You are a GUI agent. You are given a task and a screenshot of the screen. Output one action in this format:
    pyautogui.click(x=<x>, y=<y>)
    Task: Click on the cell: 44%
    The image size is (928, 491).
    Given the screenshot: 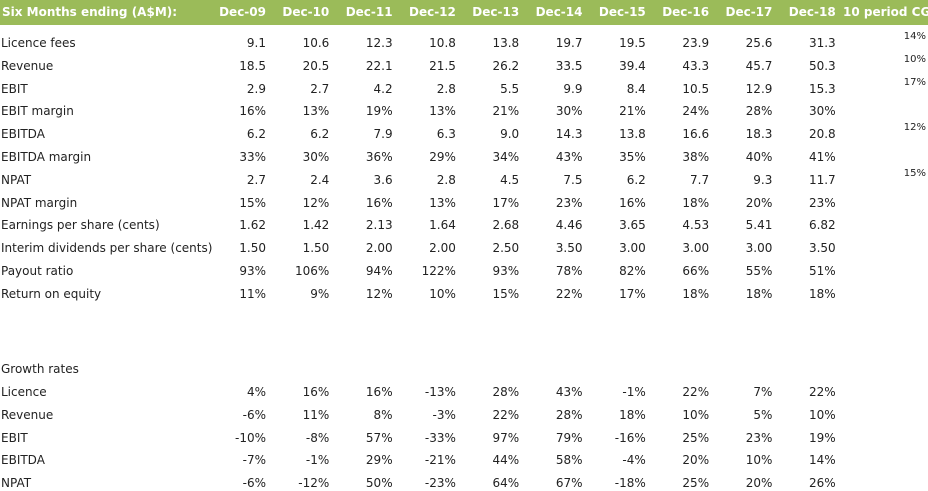 What is the action you would take?
    pyautogui.click(x=506, y=460)
    